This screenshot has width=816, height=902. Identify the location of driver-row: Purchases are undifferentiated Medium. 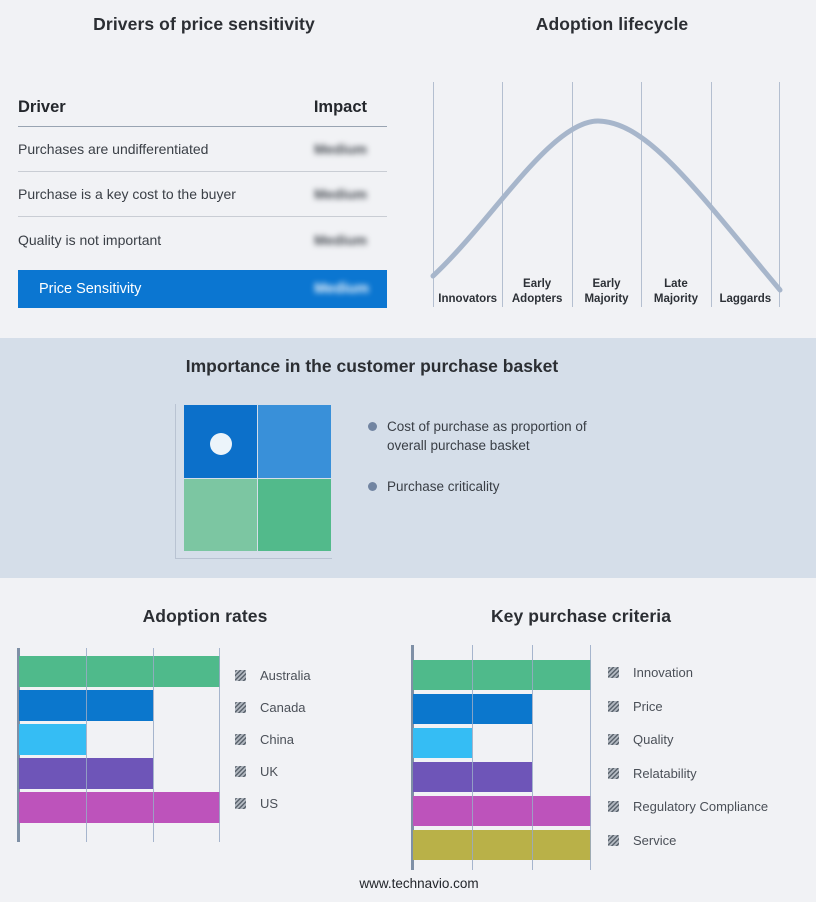
(202, 149).